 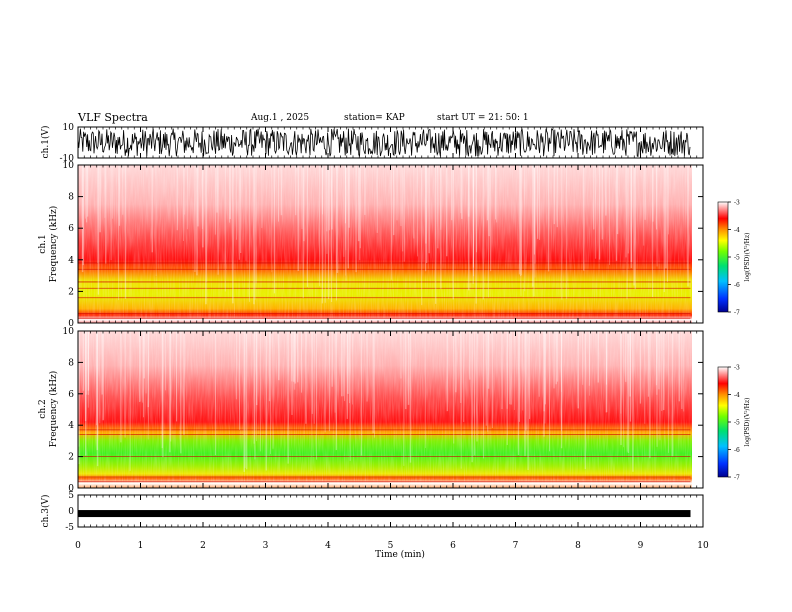 I want to click on ch1-colorbar-ticks: -3 -4 -5 -6 -7, so click(x=734, y=258).